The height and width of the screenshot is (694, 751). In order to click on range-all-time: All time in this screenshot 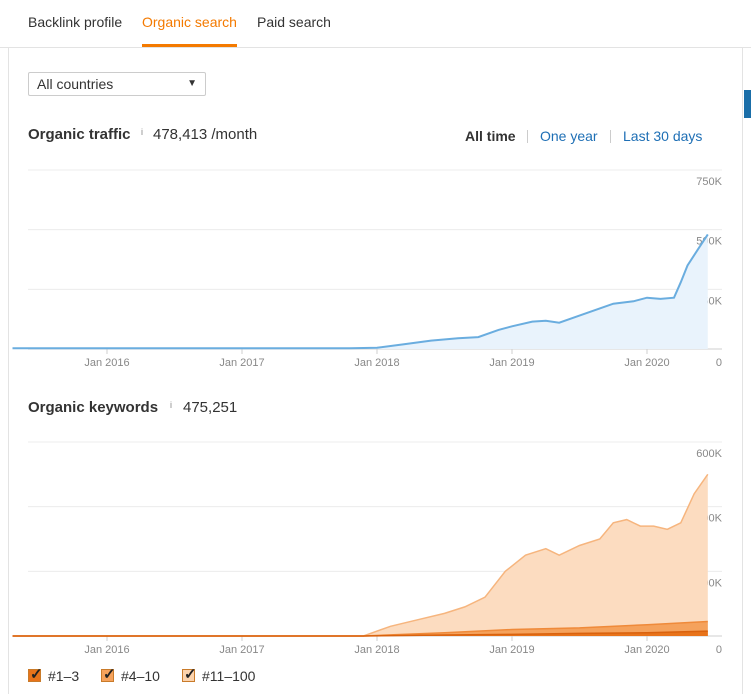, I will do `click(490, 136)`.